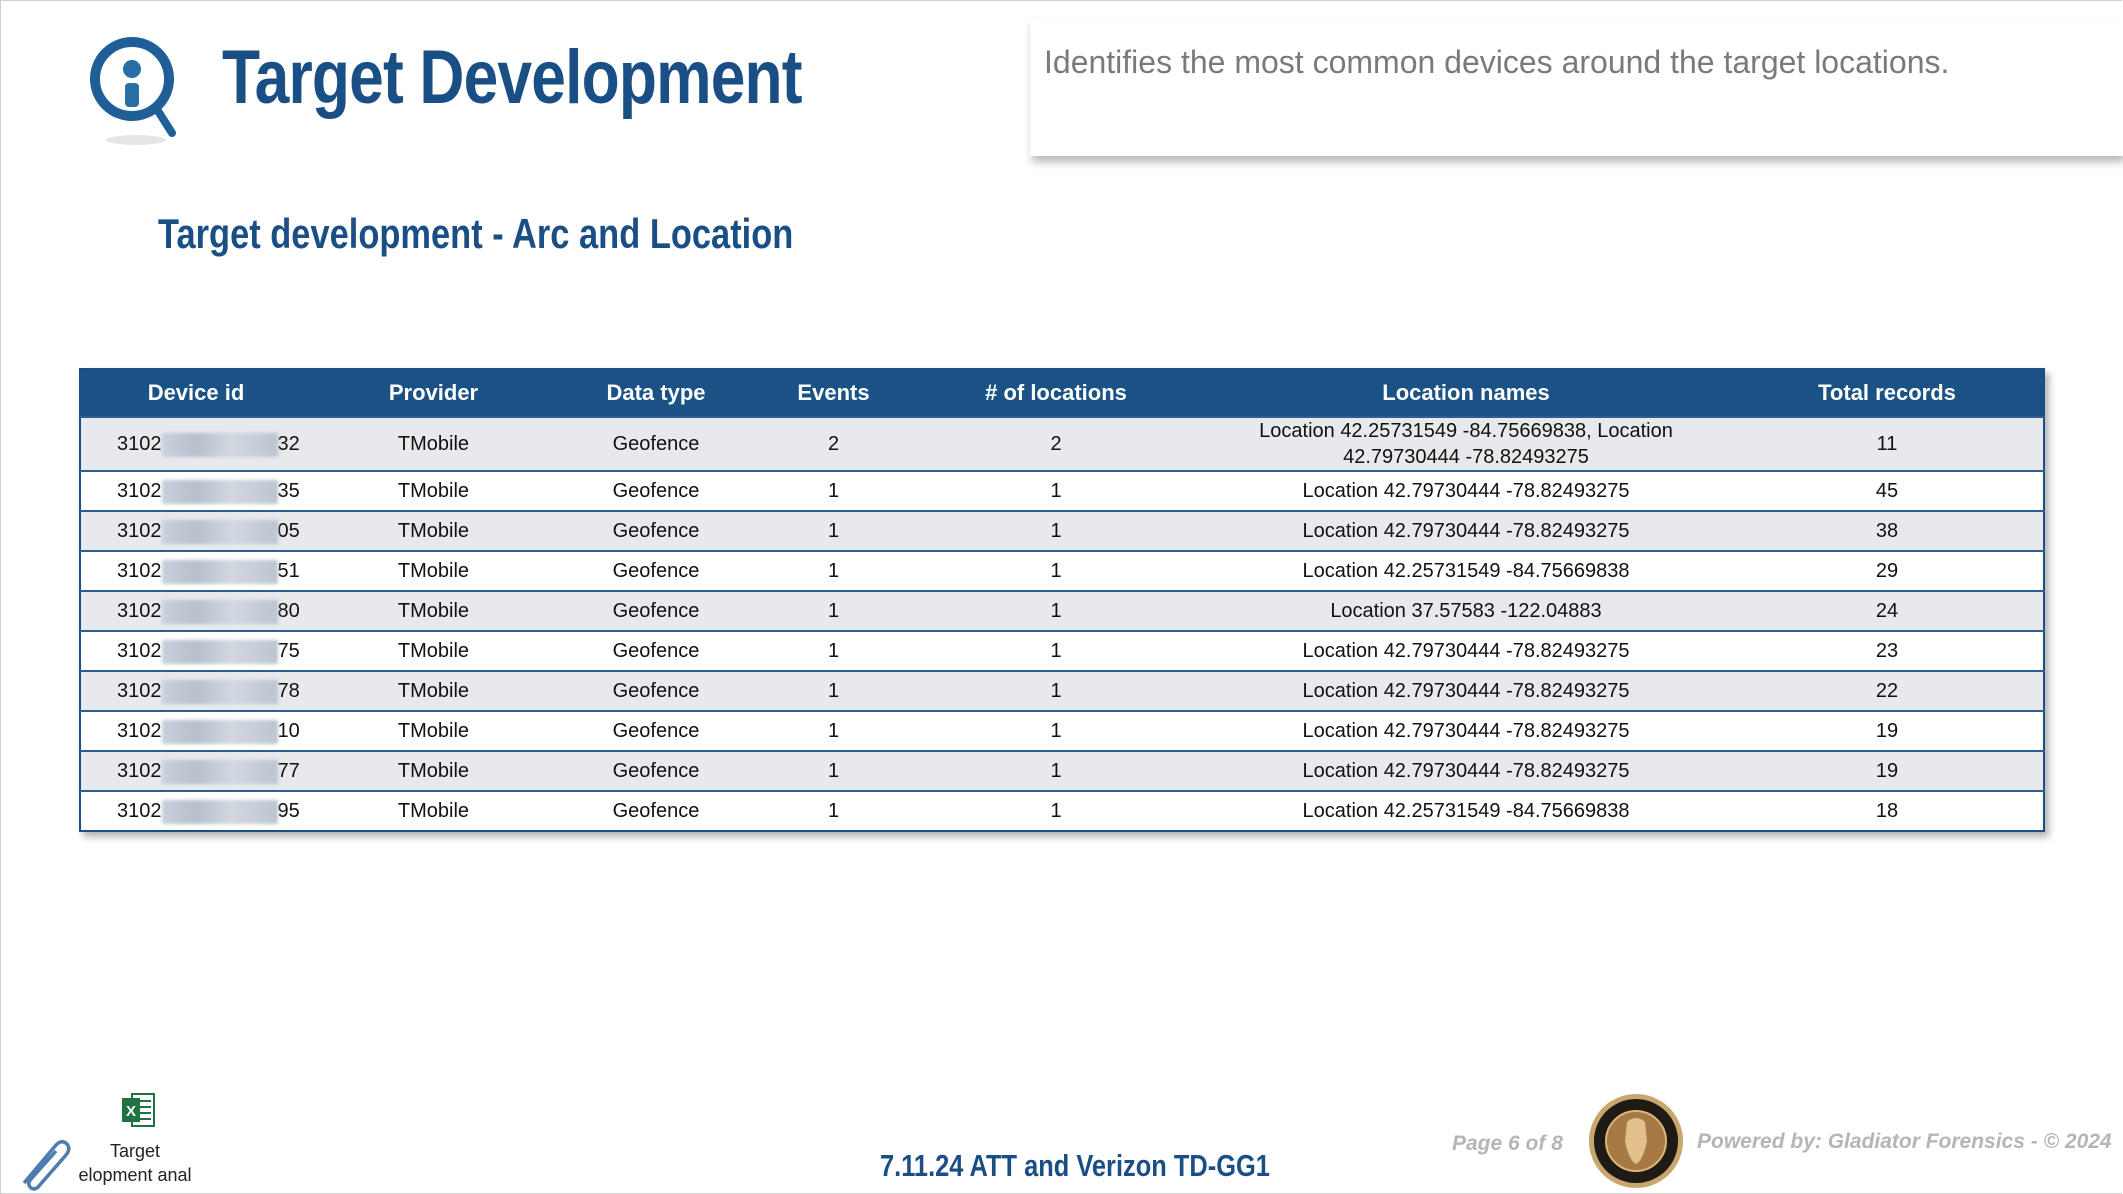  I want to click on total-records-cell: 29, so click(1887, 570).